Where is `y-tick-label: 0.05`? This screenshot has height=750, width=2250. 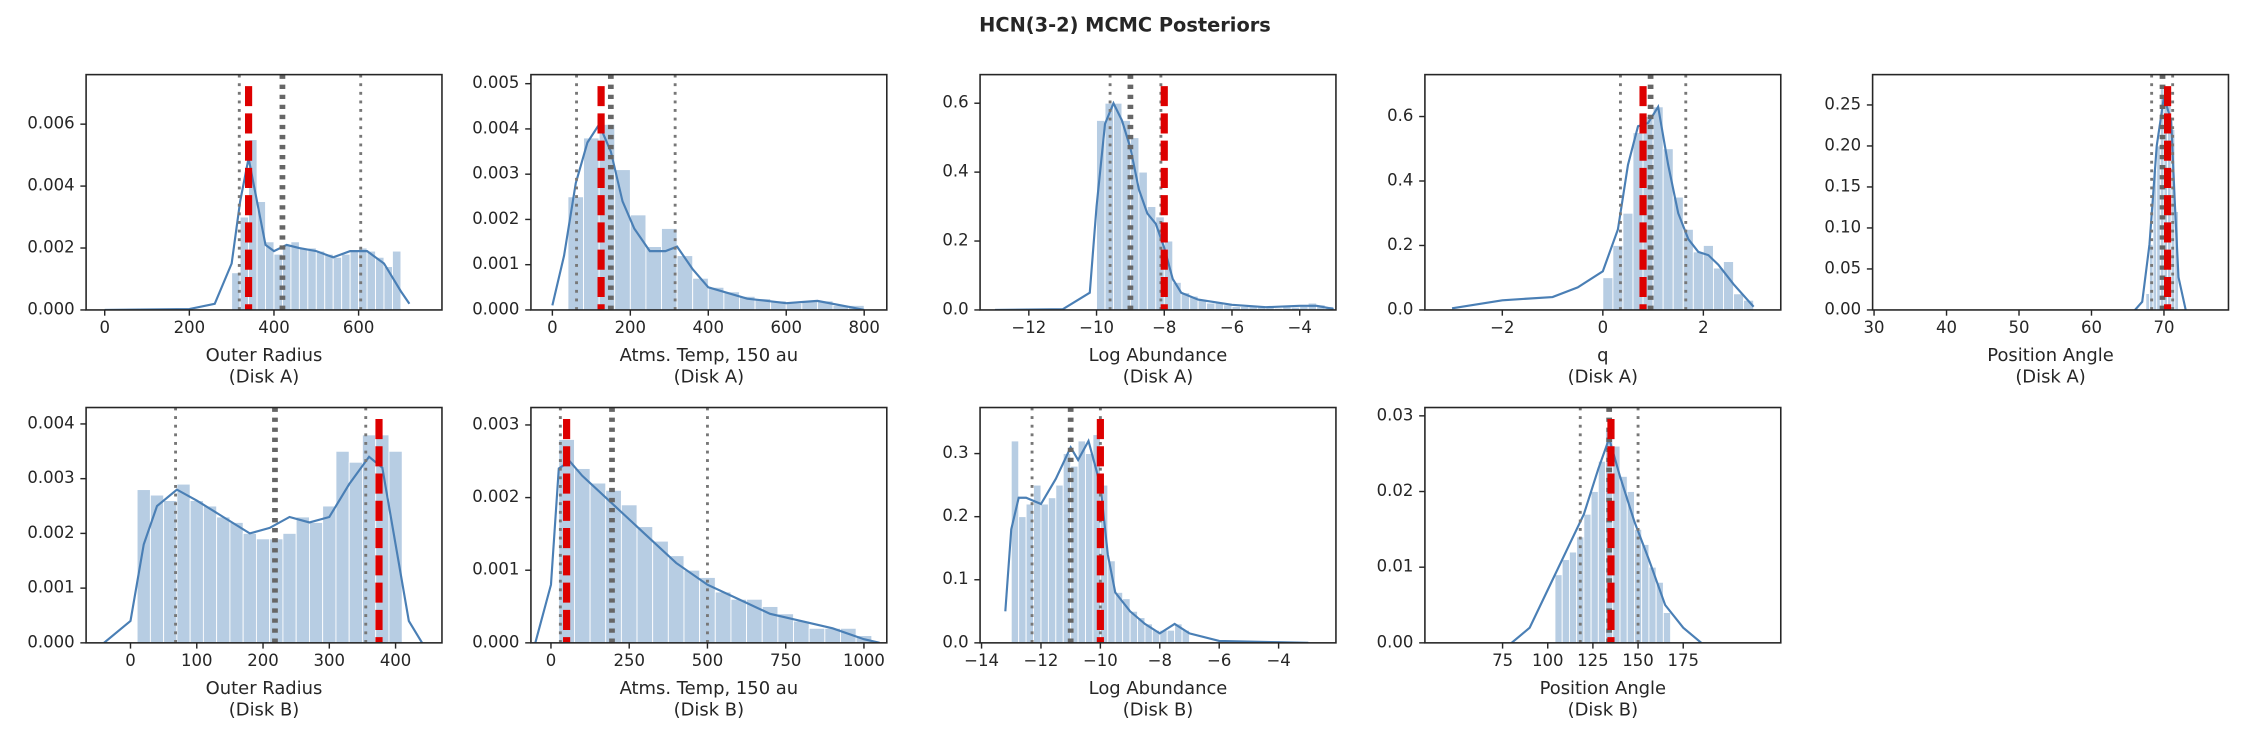
y-tick-label: 0.05 is located at coordinates (1842, 267).